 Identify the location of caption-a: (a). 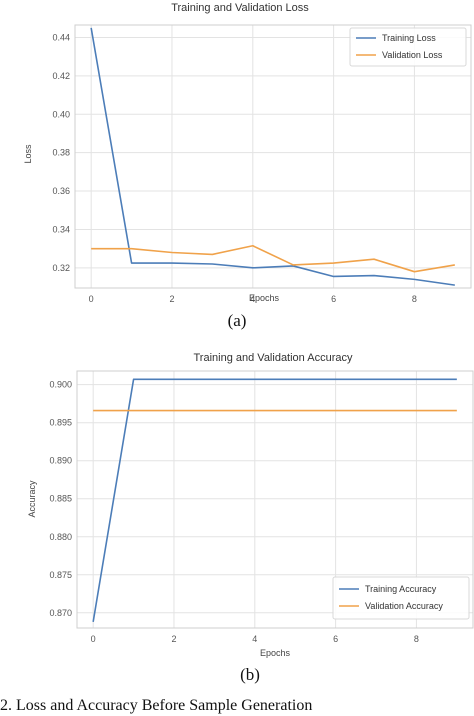
(237, 320).